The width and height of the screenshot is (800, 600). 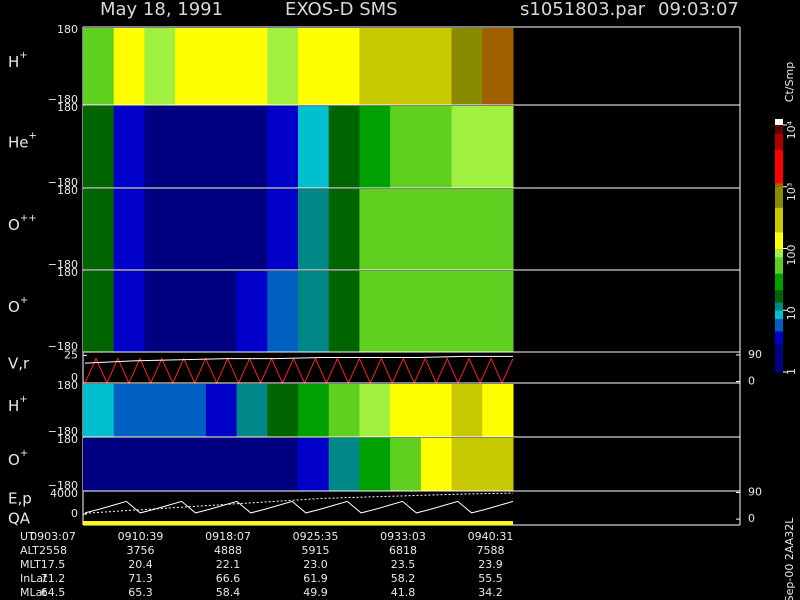 I want to click on footer-value: 34.2, so click(x=490, y=592).